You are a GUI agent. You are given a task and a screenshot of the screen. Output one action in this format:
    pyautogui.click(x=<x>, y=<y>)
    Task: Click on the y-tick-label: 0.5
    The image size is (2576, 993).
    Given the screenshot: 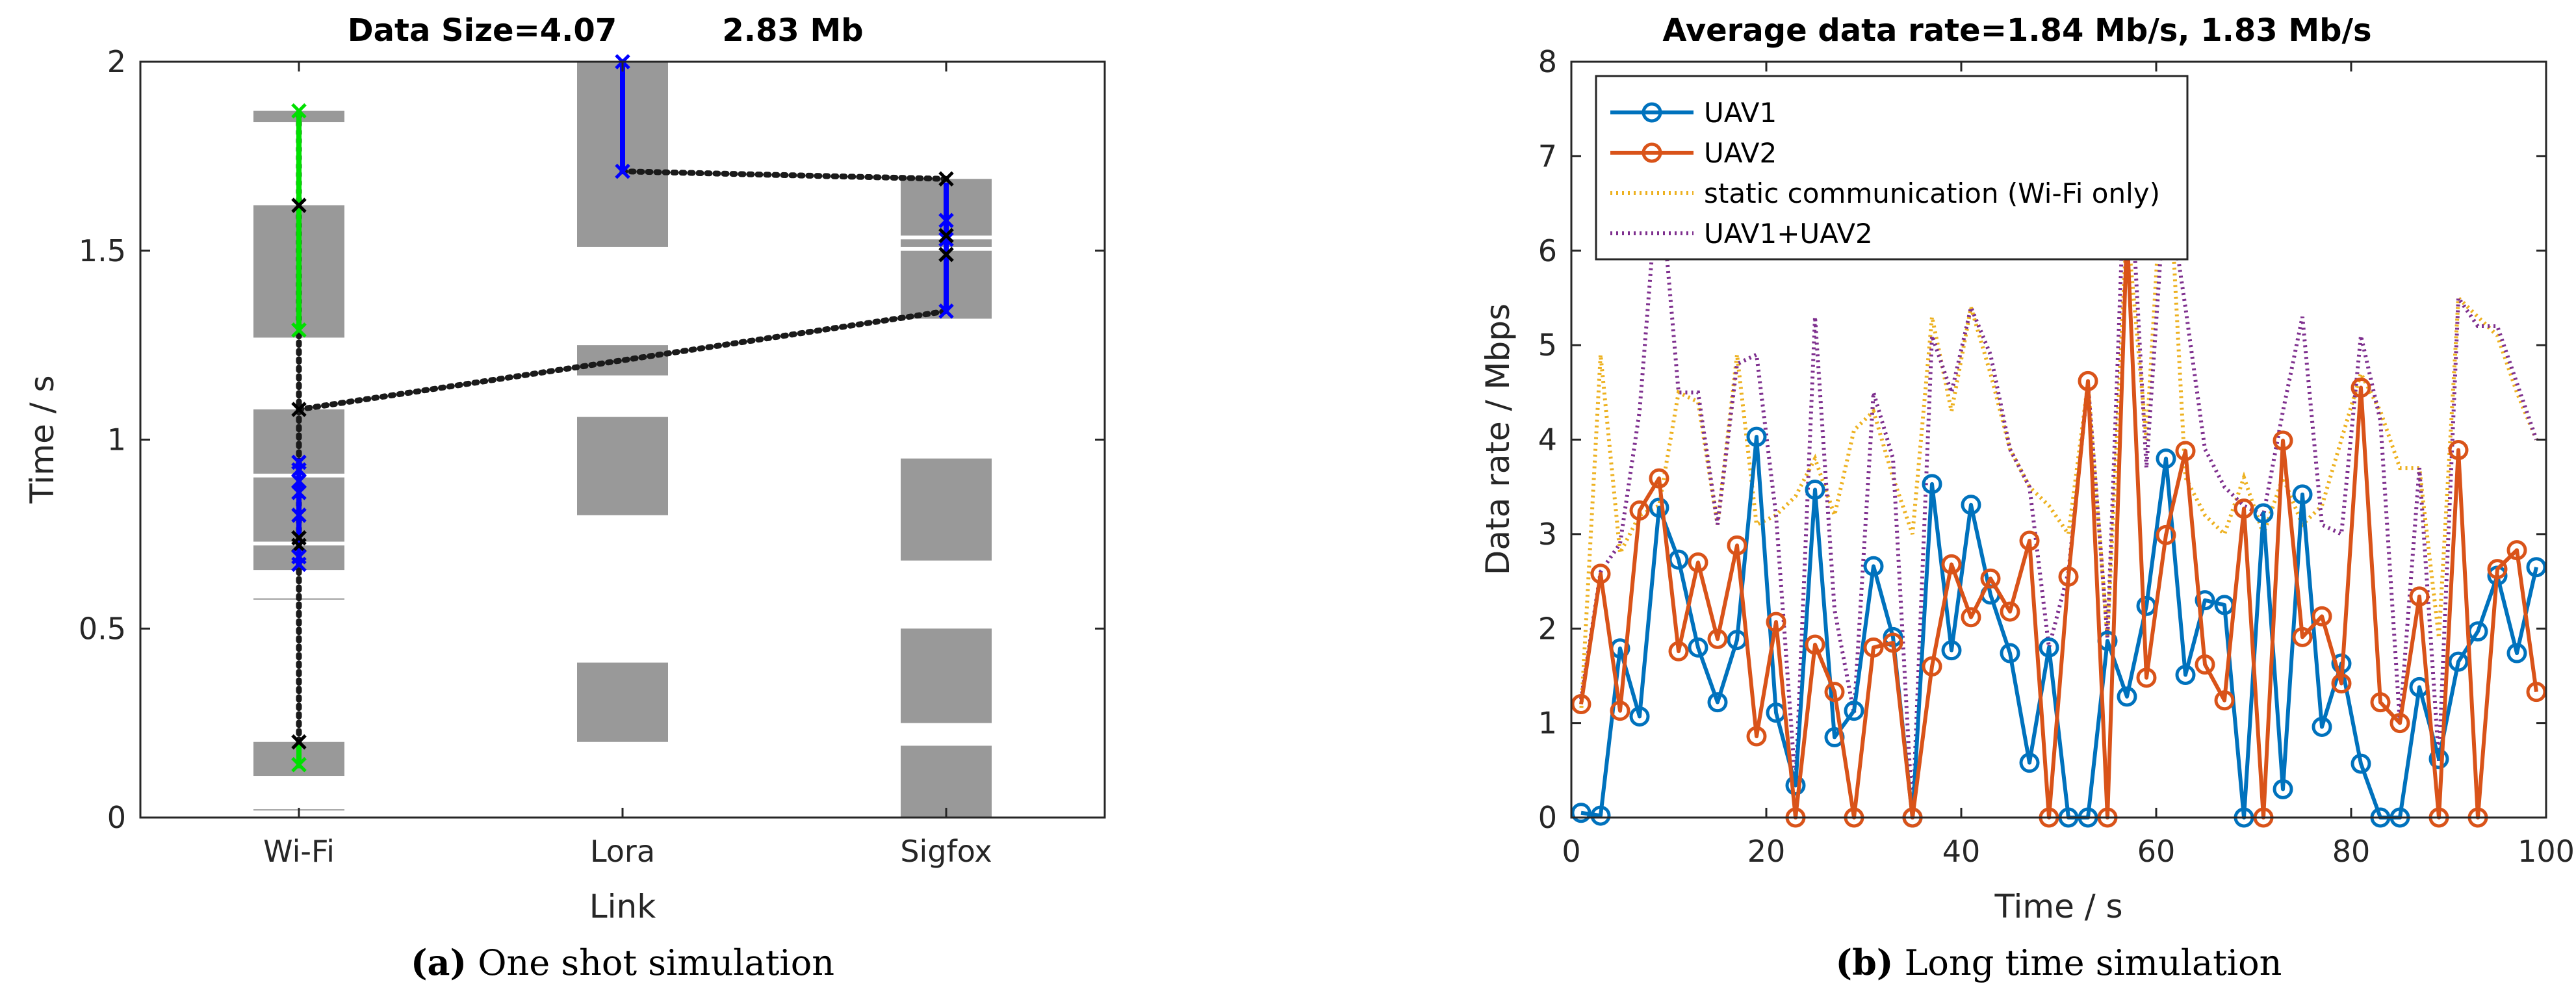 What is the action you would take?
    pyautogui.click(x=102, y=628)
    